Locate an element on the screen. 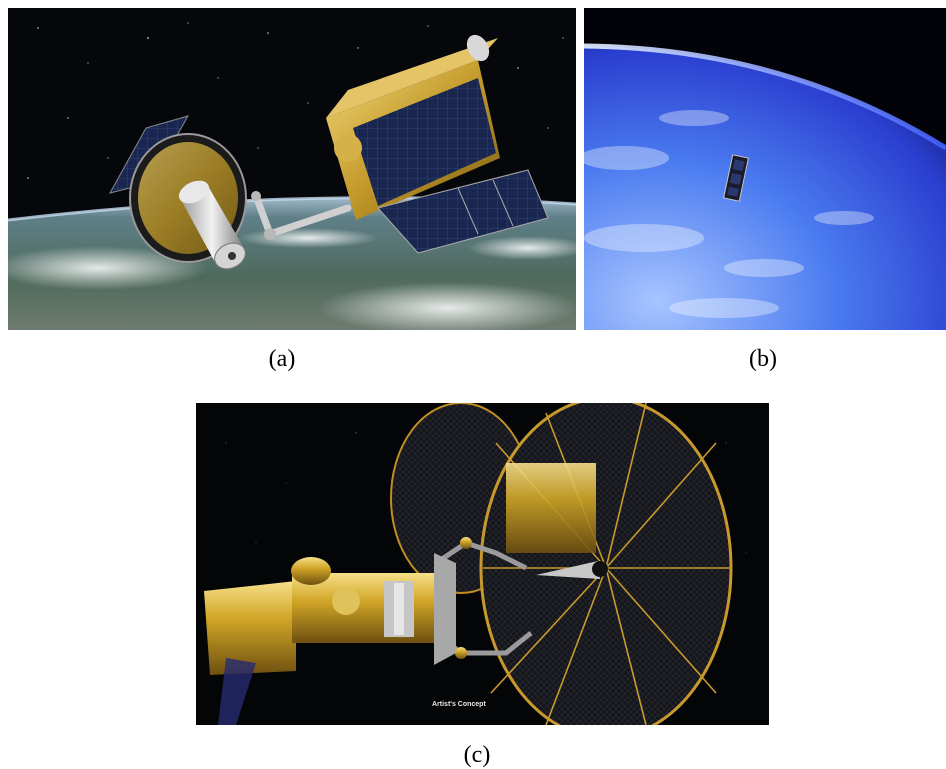 This screenshot has width=946, height=769. caption-b: (b) is located at coordinates (763, 359).